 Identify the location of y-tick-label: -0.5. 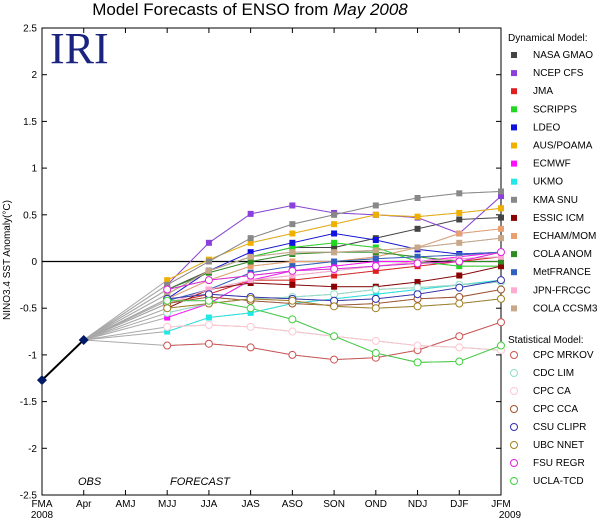
(29, 309).